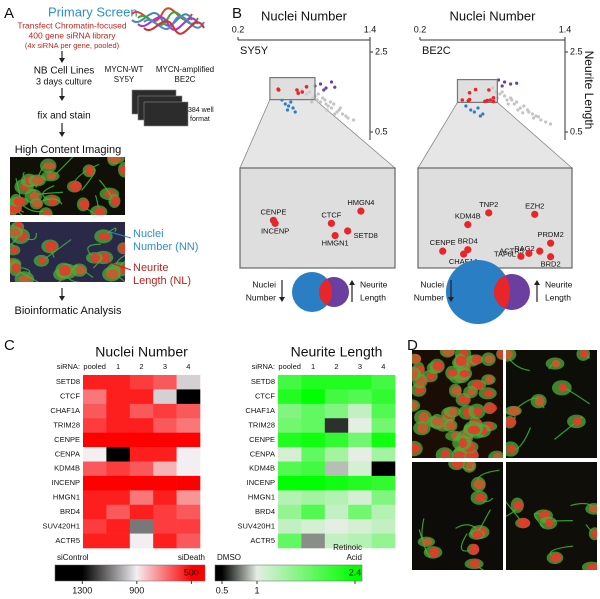 This screenshot has height=599, width=600. What do you see at coordinates (468, 241) in the screenshot?
I see `gene-label: BRD4` at bounding box center [468, 241].